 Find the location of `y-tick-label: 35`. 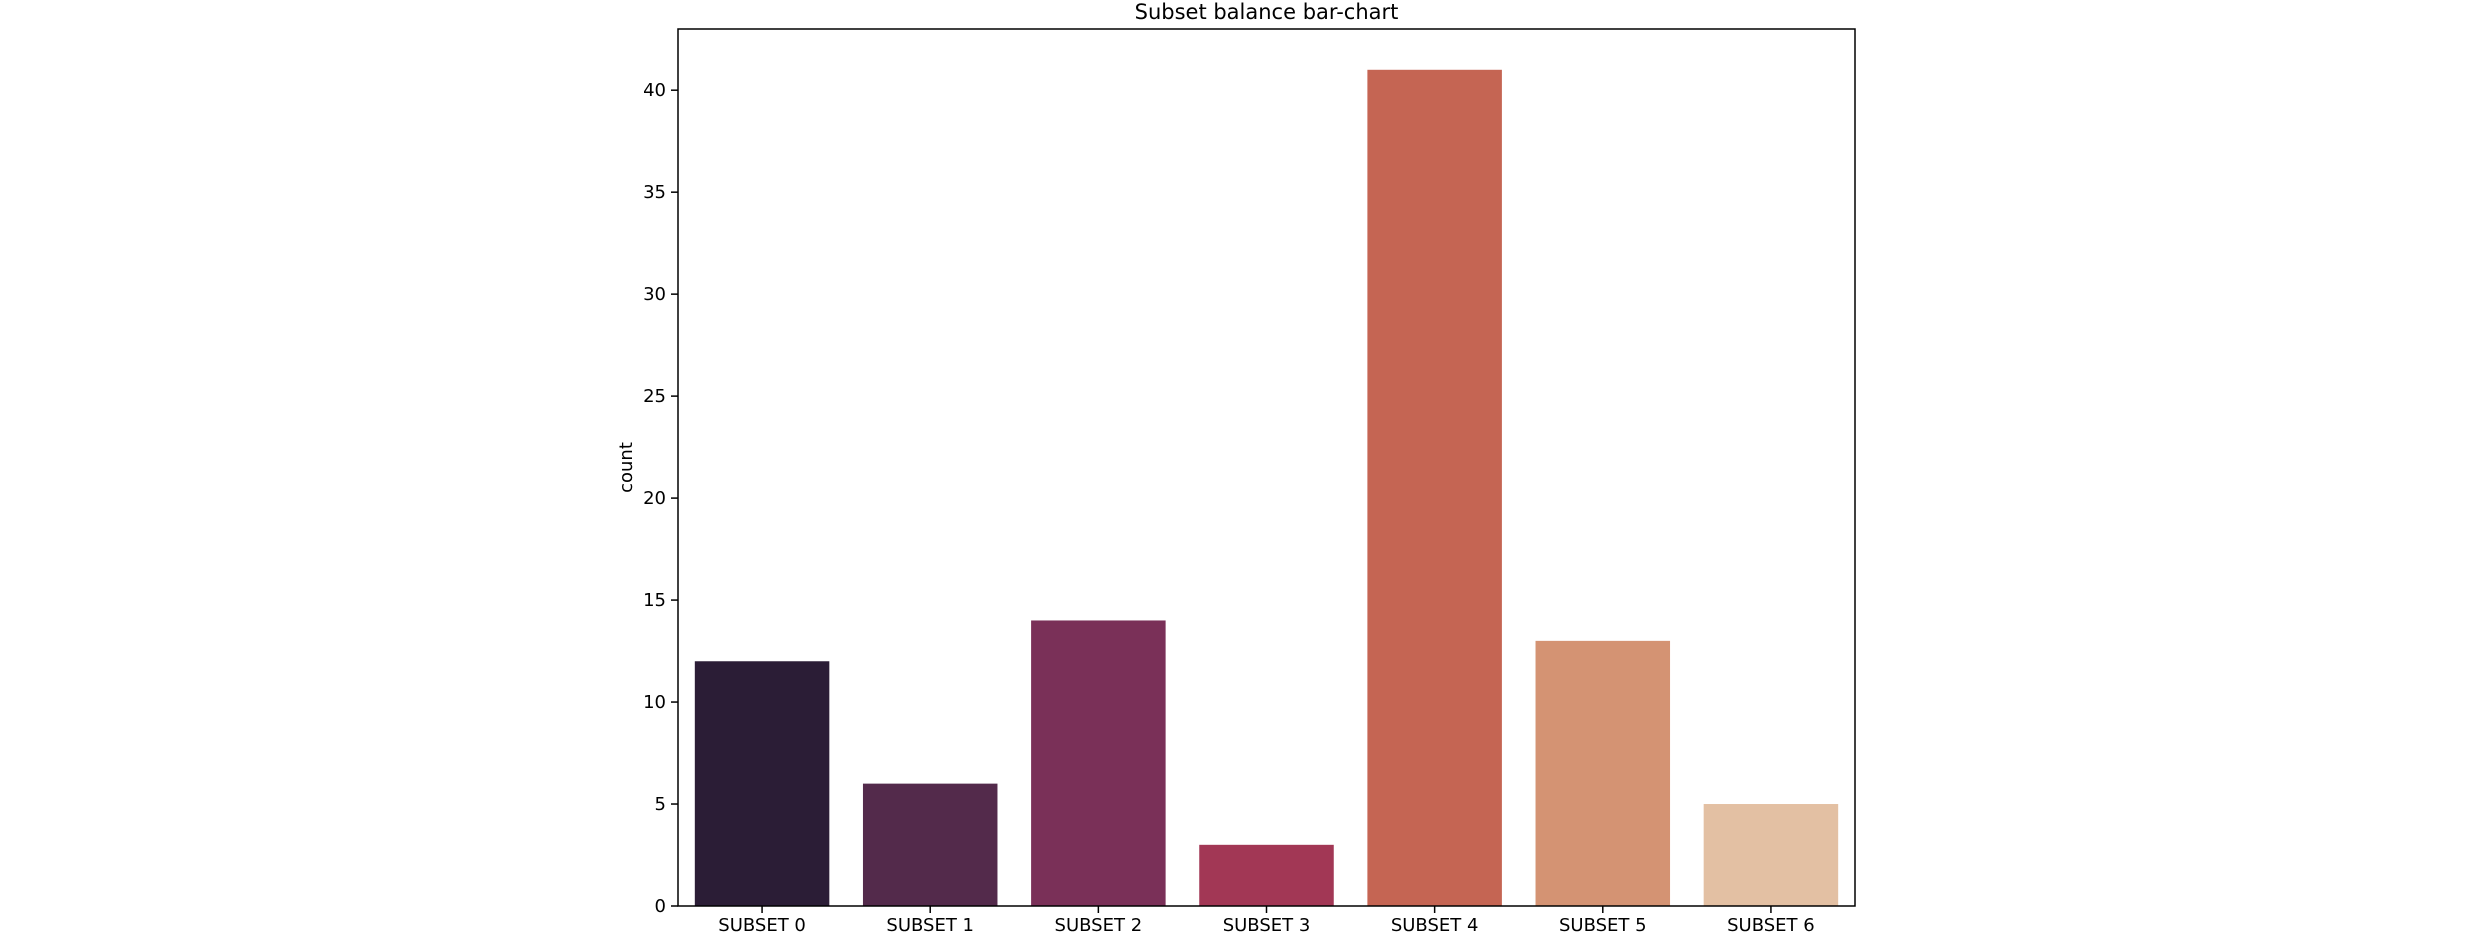

y-tick-label: 35 is located at coordinates (654, 192).